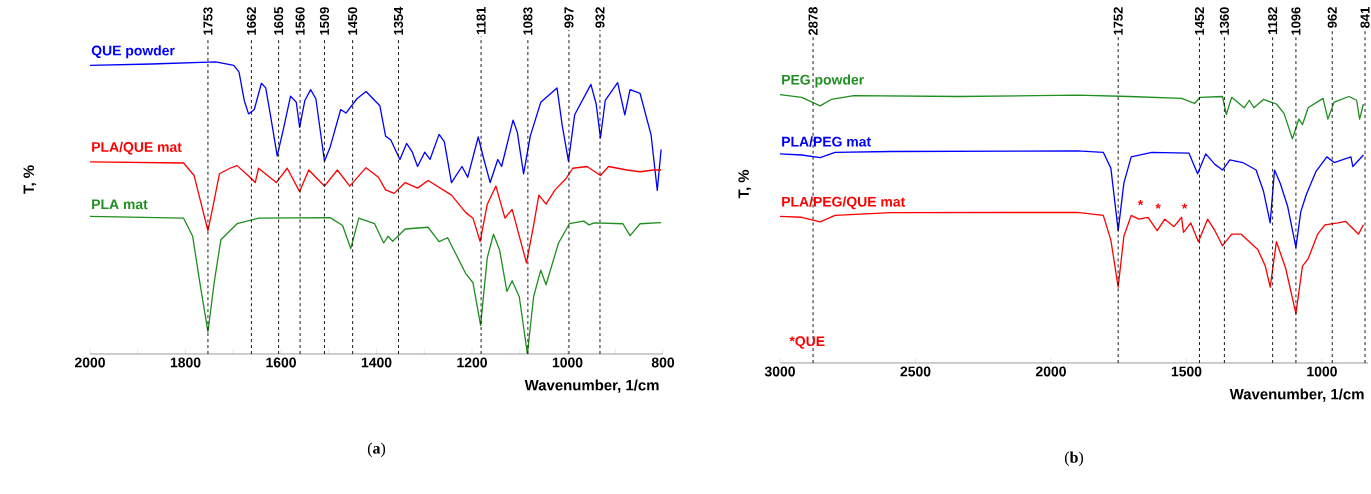  I want to click on text: (a), so click(376, 449).